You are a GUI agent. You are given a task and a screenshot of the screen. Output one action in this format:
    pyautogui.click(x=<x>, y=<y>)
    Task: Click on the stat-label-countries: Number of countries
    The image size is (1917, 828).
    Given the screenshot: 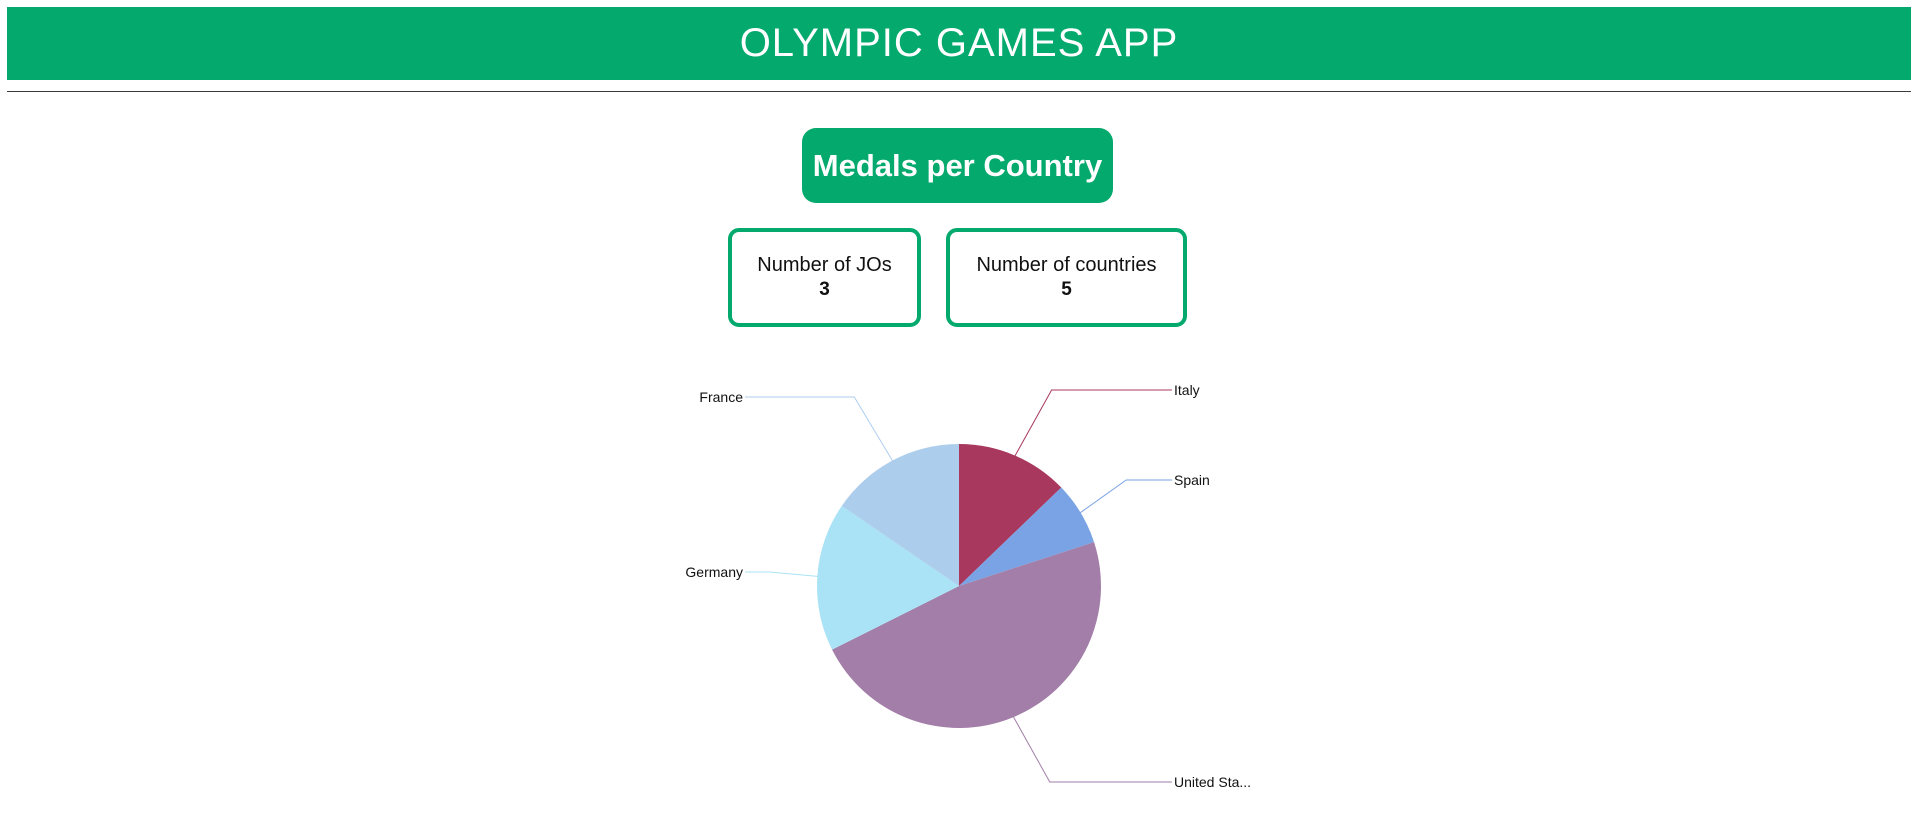 What is the action you would take?
    pyautogui.click(x=1066, y=265)
    